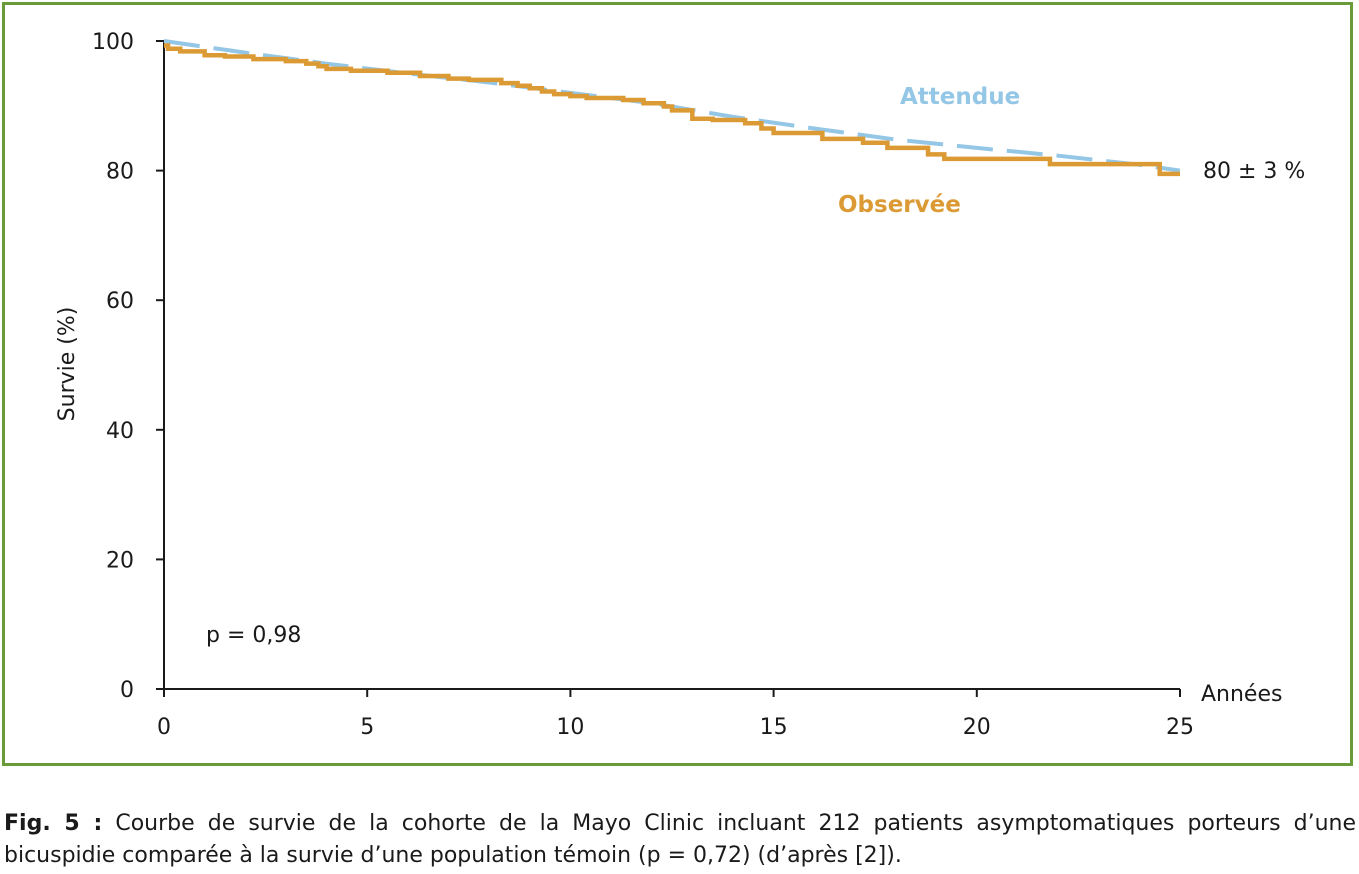 This screenshot has width=1359, height=874. I want to click on x-tick-label: 10, so click(570, 727).